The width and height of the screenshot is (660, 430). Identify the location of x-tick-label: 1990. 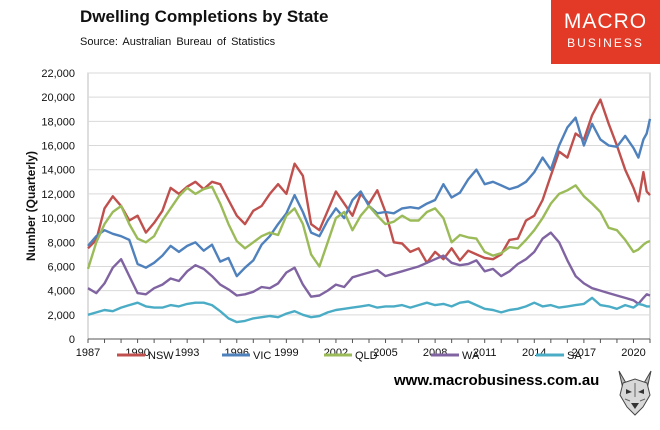
(137, 353).